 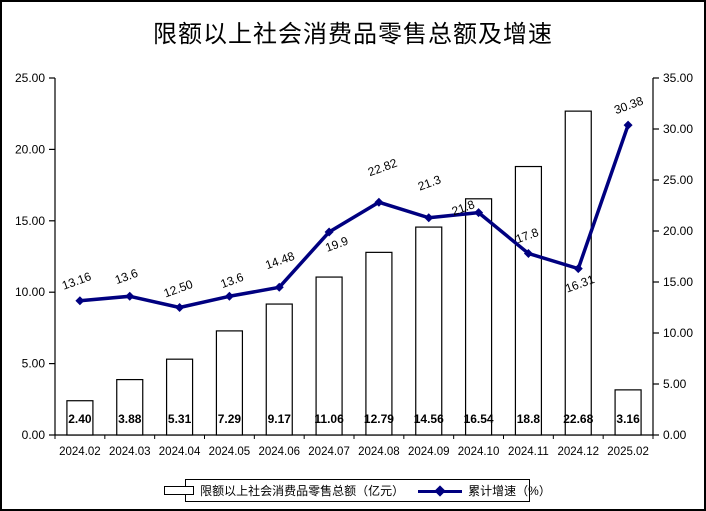 What do you see at coordinates (529, 419) in the screenshot?
I see `bar-value-label: 18.8` at bounding box center [529, 419].